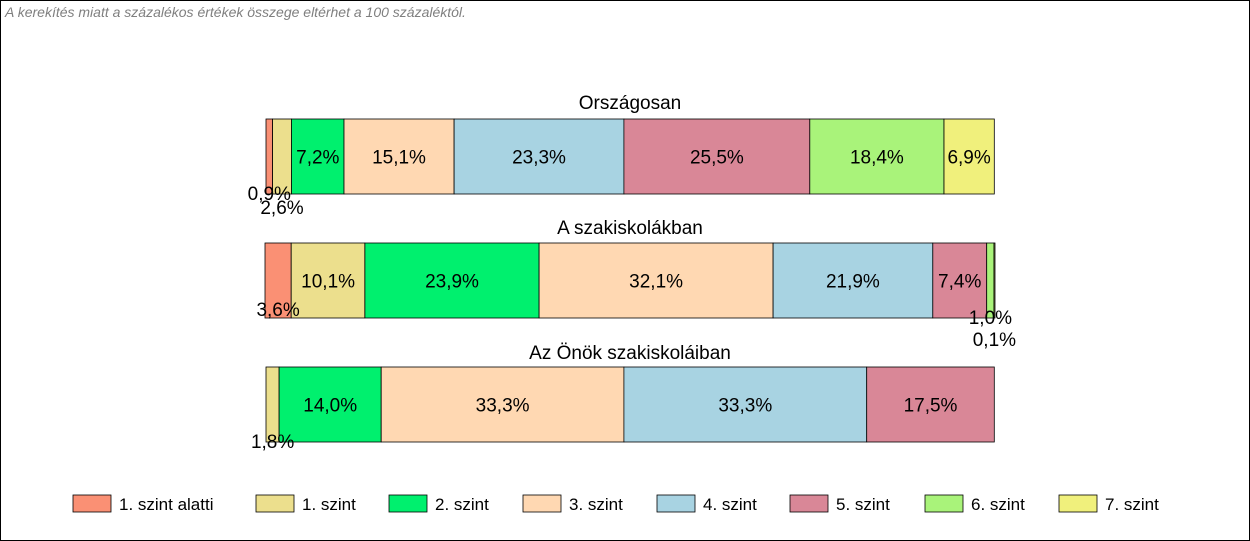 This screenshot has width=1250, height=541. Describe the element at coordinates (272, 442) in the screenshot. I see `data-label: 1,8%` at that location.